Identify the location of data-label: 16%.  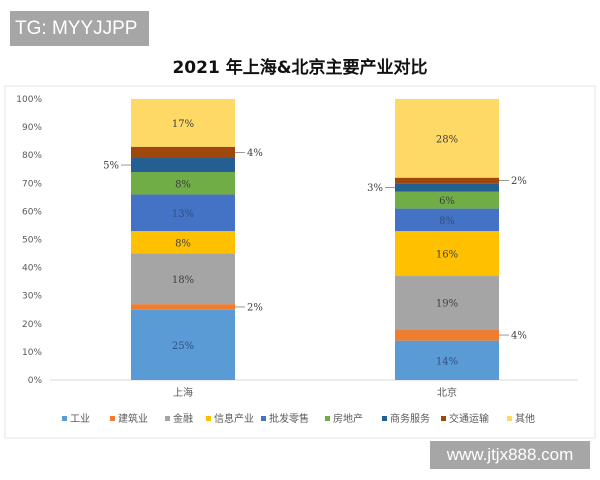
(447, 255).